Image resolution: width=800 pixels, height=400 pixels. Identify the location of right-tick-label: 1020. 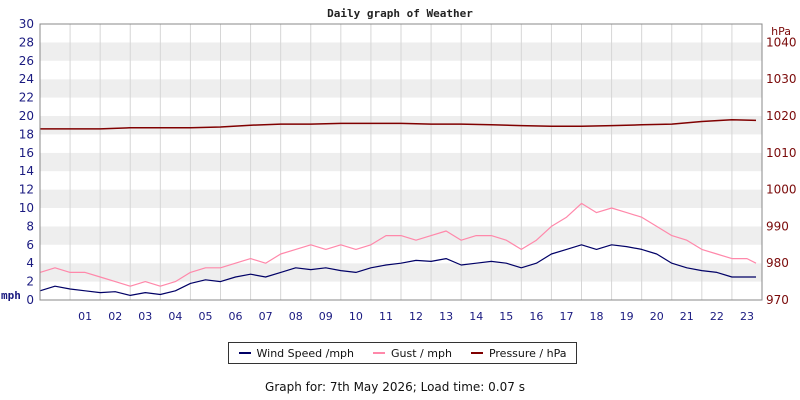
(781, 116).